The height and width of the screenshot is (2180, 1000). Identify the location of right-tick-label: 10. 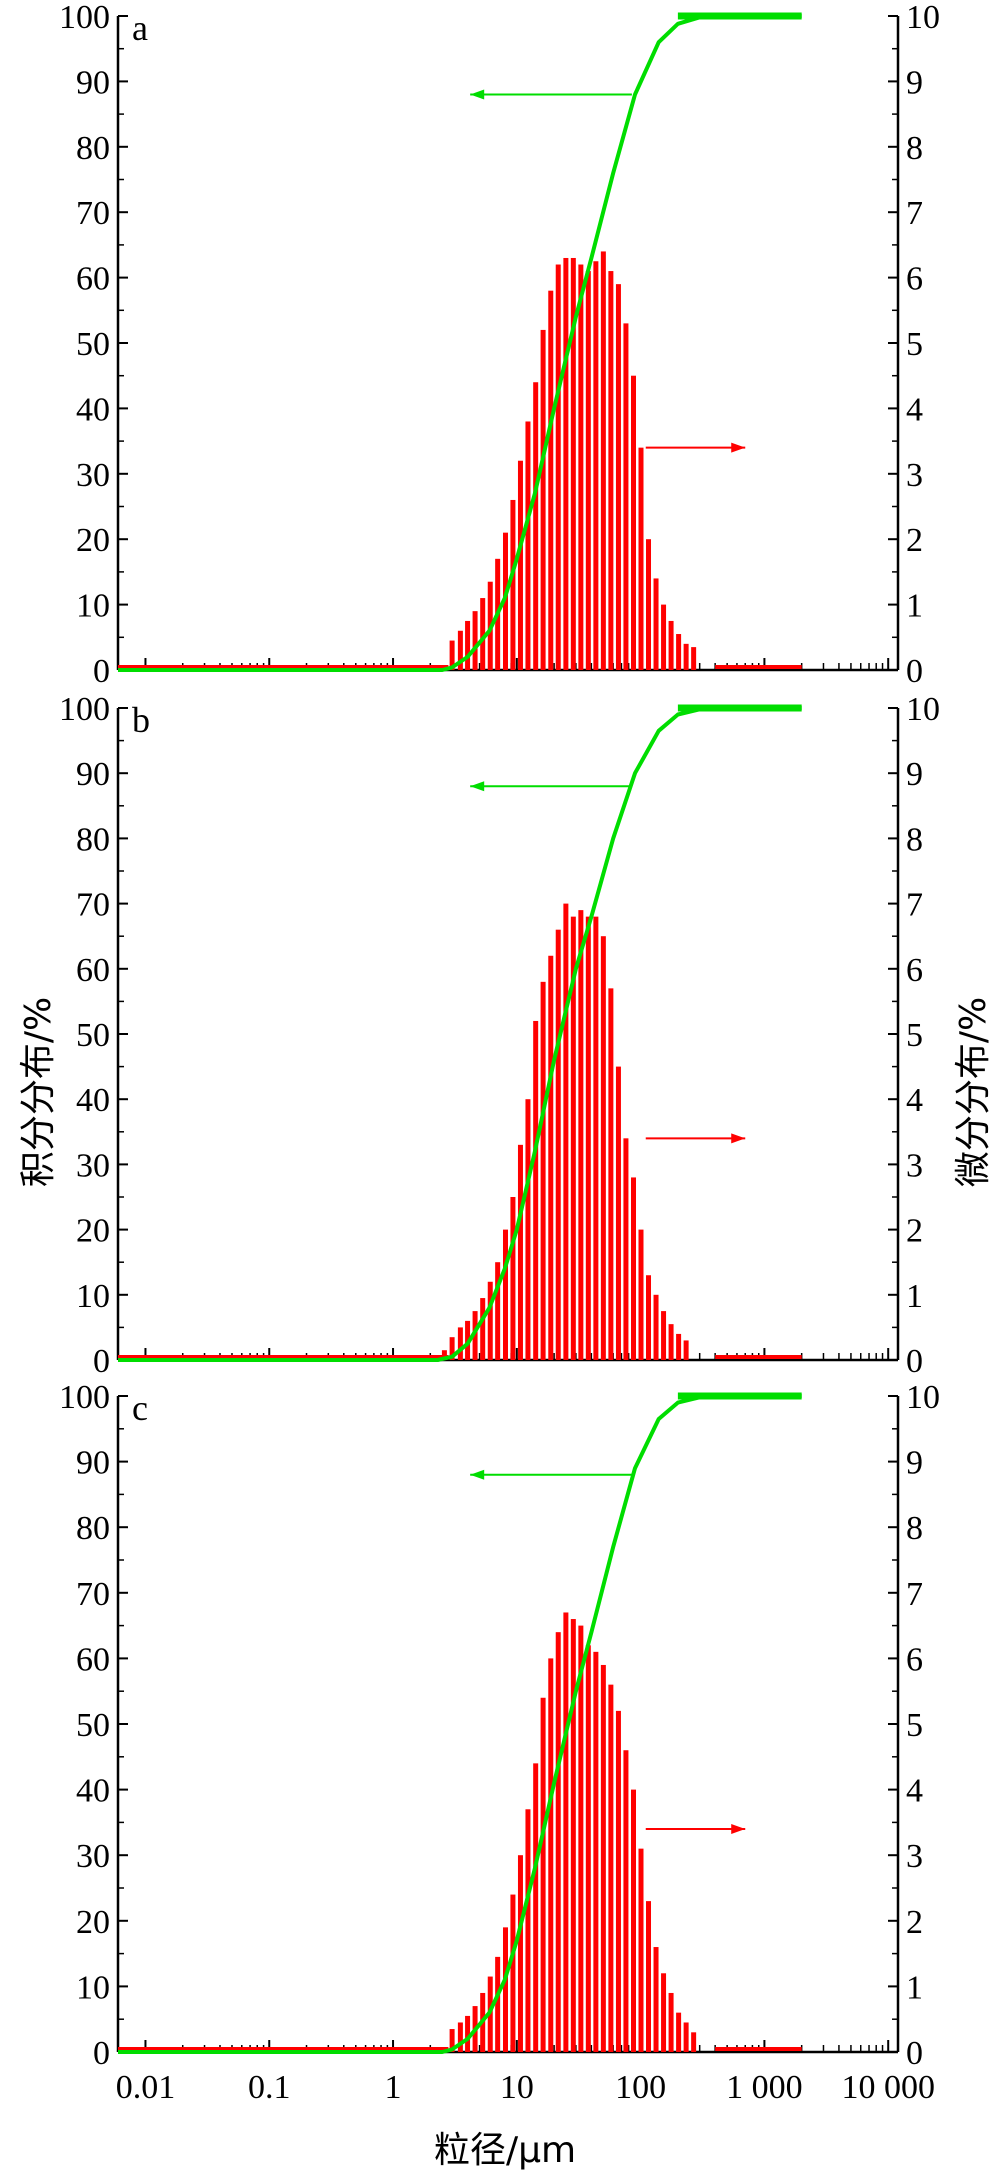
(923, 709).